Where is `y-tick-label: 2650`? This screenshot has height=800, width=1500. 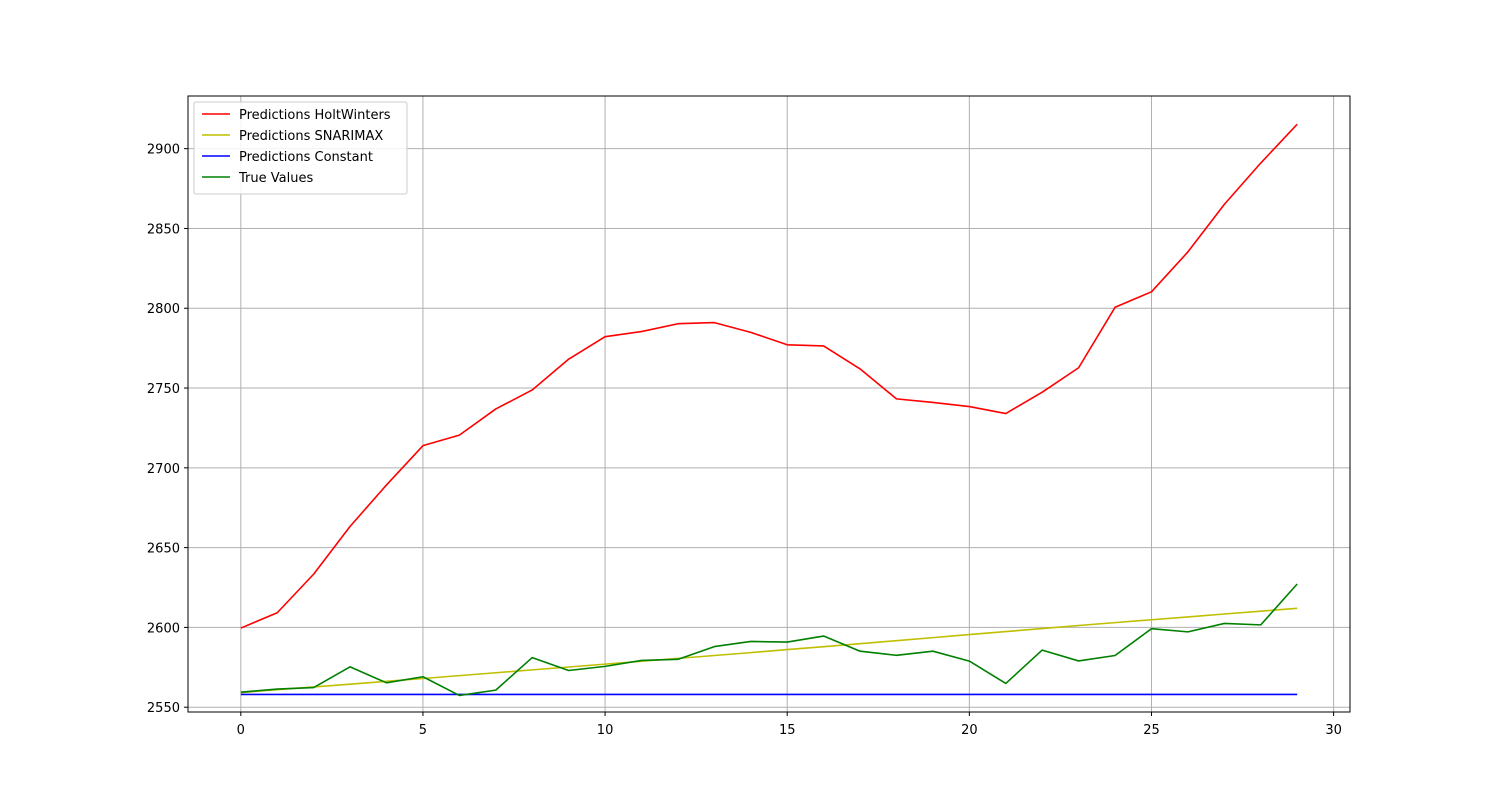 y-tick-label: 2650 is located at coordinates (163, 549).